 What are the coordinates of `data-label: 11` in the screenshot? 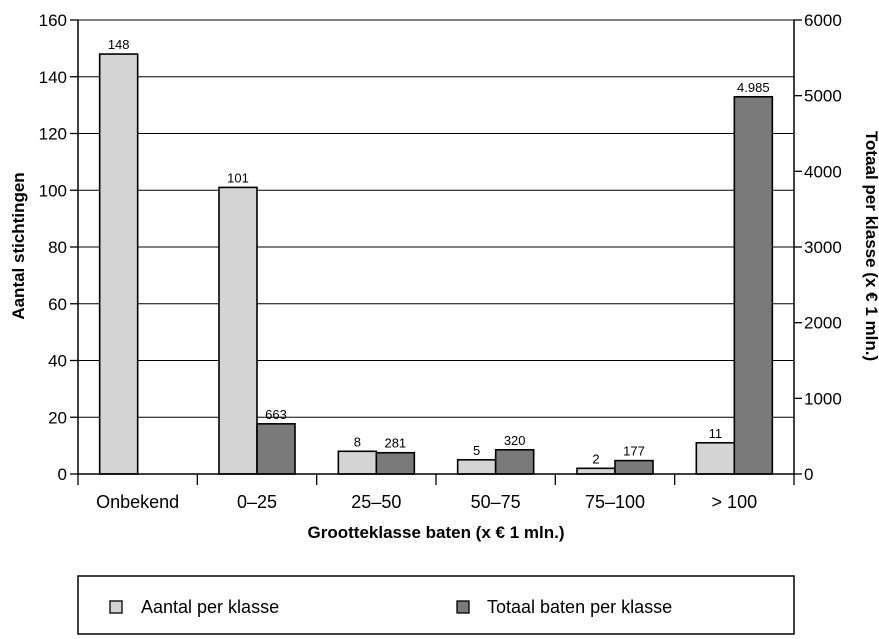 It's located at (716, 433).